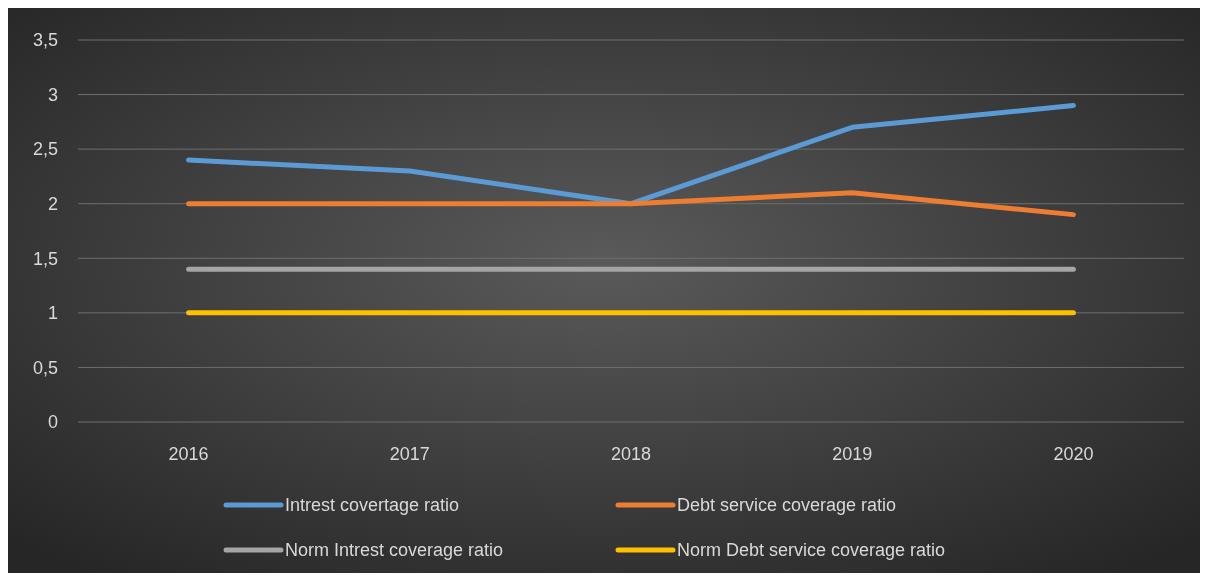 Image resolution: width=1208 pixels, height=581 pixels. Describe the element at coordinates (1073, 454) in the screenshot. I see `x-tick-label: 2020` at that location.